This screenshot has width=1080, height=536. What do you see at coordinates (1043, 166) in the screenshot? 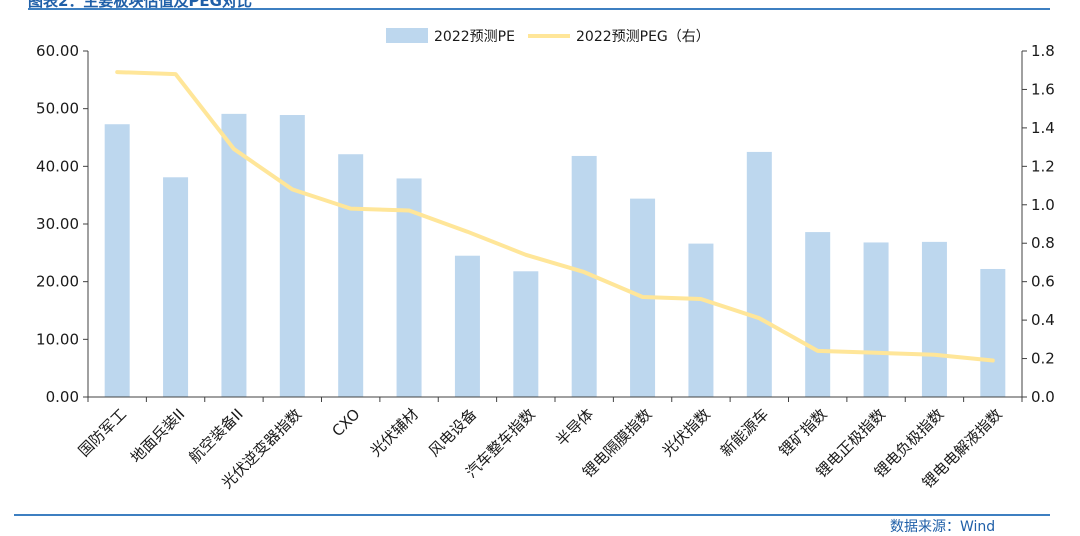
I see `y-right-tick-label: 1.2` at bounding box center [1043, 166].